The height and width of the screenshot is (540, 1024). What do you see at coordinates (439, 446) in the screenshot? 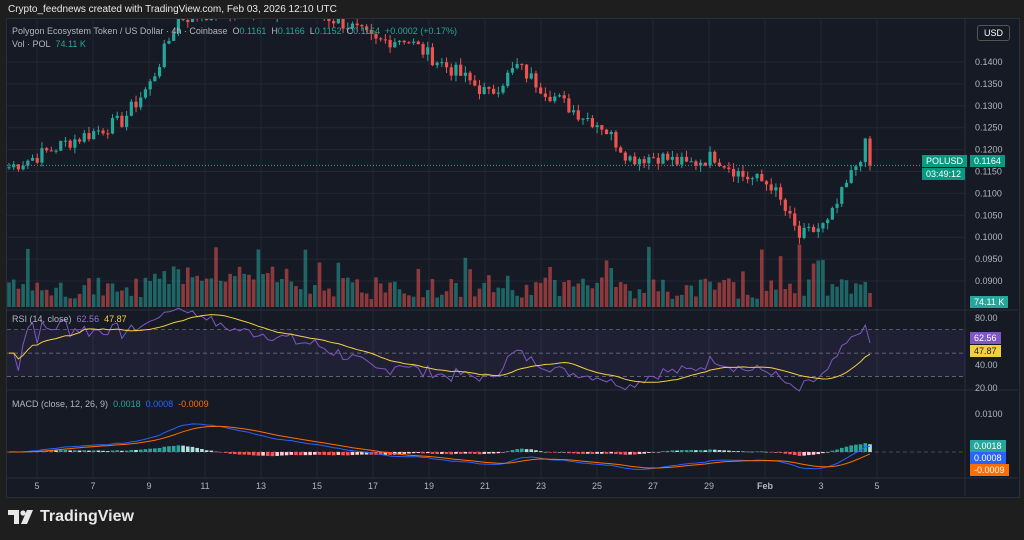
I see `macd-line` at bounding box center [439, 446].